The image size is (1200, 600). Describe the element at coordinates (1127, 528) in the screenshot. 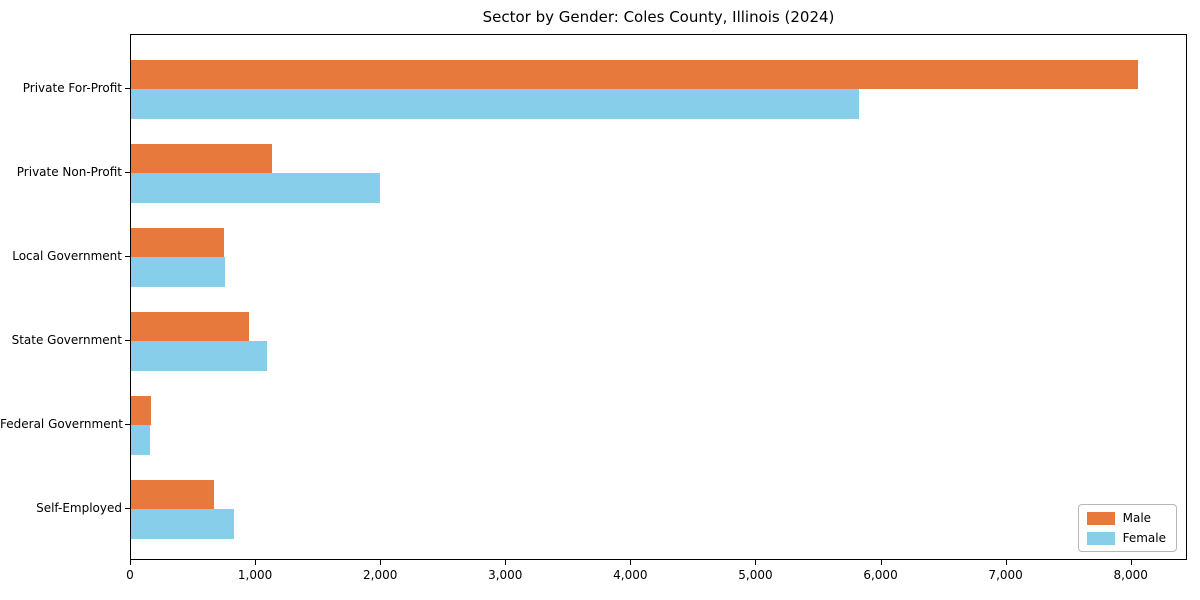

I see `legend: Male Female` at that location.